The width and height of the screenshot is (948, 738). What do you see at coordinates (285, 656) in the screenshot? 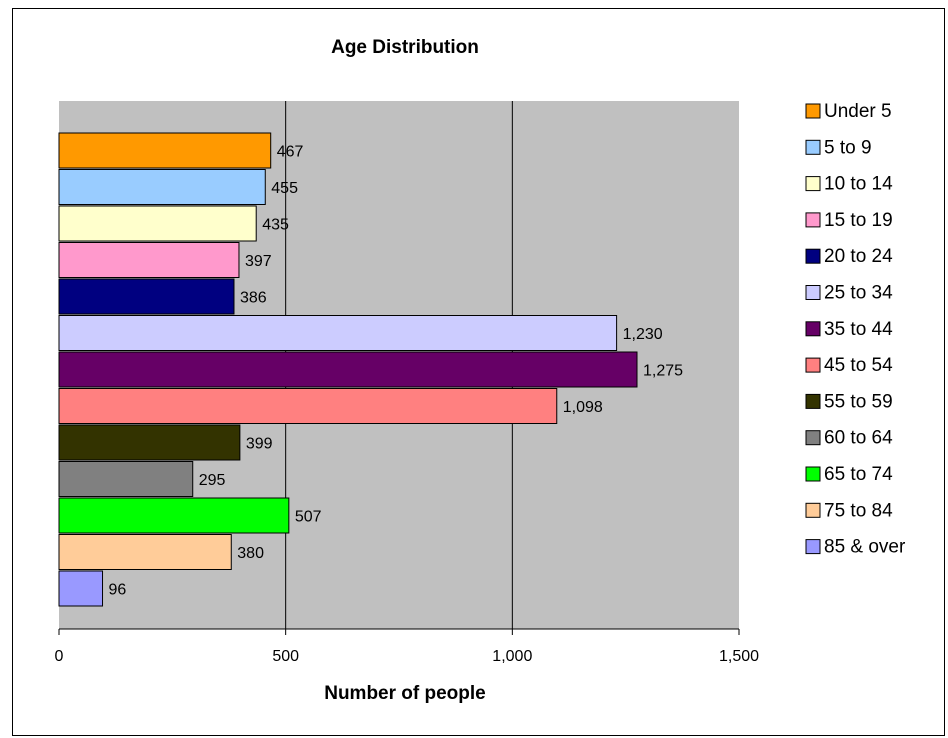
I see `x-tick-label: 500` at bounding box center [285, 656].